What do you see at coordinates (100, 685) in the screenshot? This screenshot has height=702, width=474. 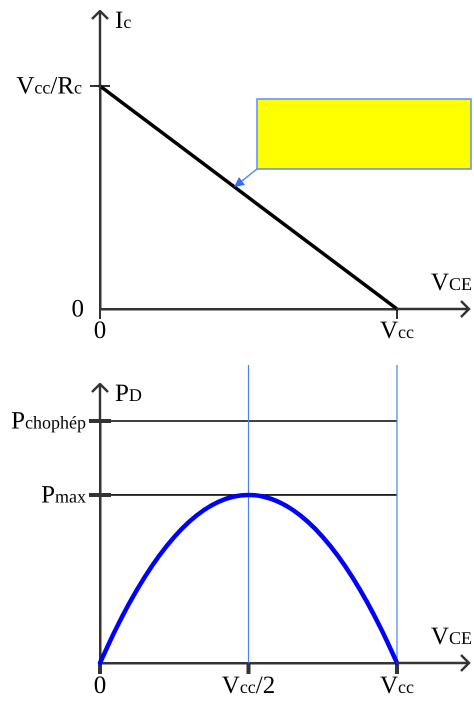 I see `x-tick-label: 0` at bounding box center [100, 685].